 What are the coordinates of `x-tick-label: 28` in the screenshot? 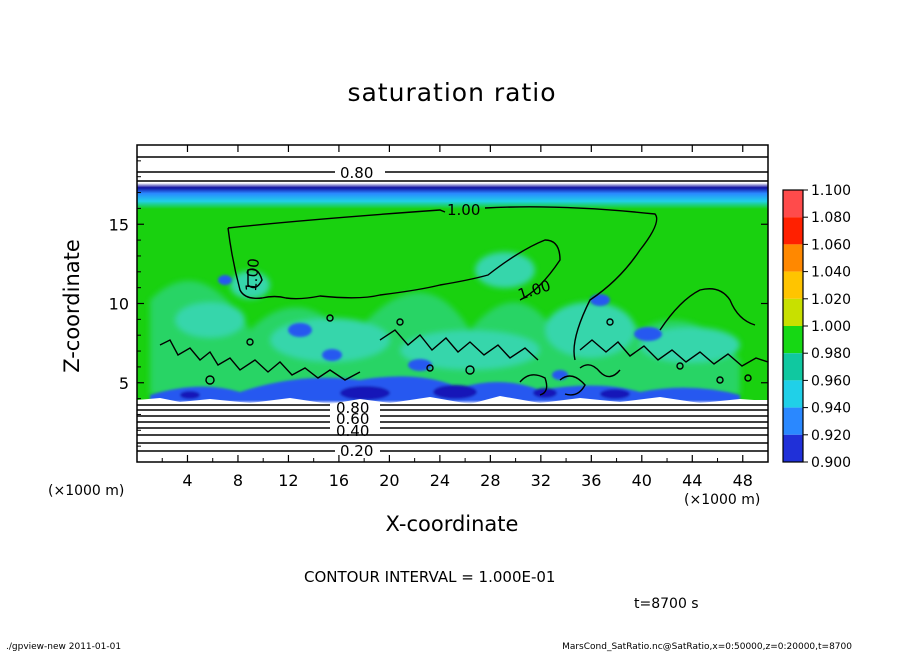 It's located at (490, 480).